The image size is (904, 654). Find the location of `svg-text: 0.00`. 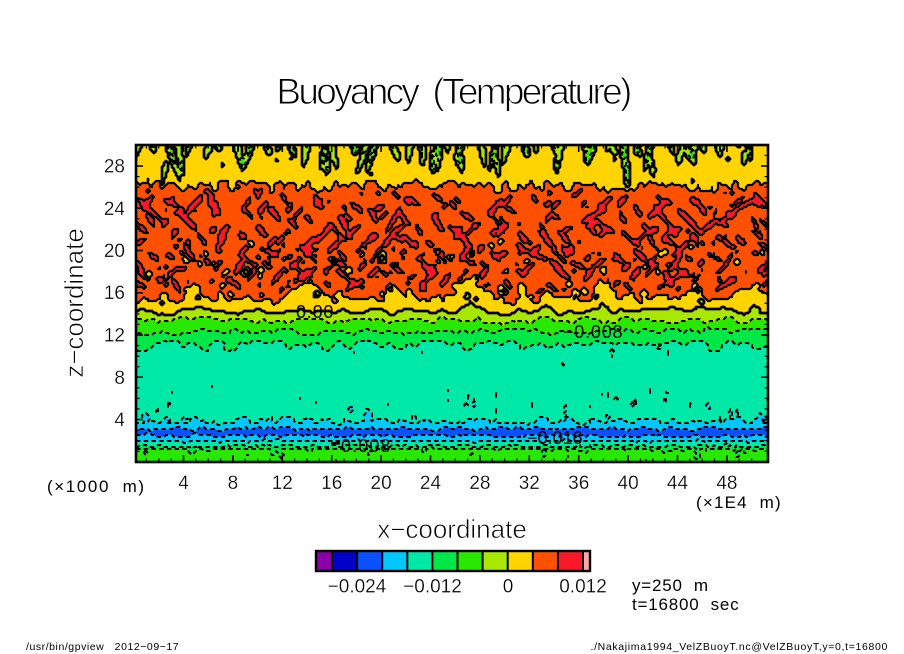

svg-text: 0.00 is located at coordinates (315, 312).